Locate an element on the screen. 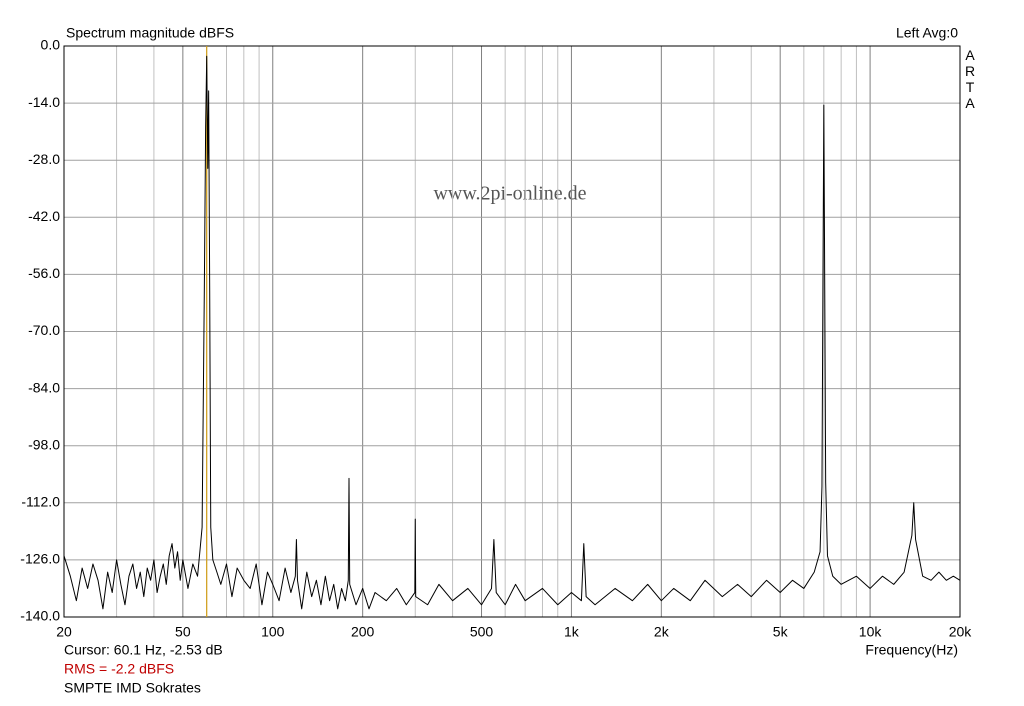 Image resolution: width=1024 pixels, height=706 pixels. y-tick-label: -126.0 is located at coordinates (40, 559).